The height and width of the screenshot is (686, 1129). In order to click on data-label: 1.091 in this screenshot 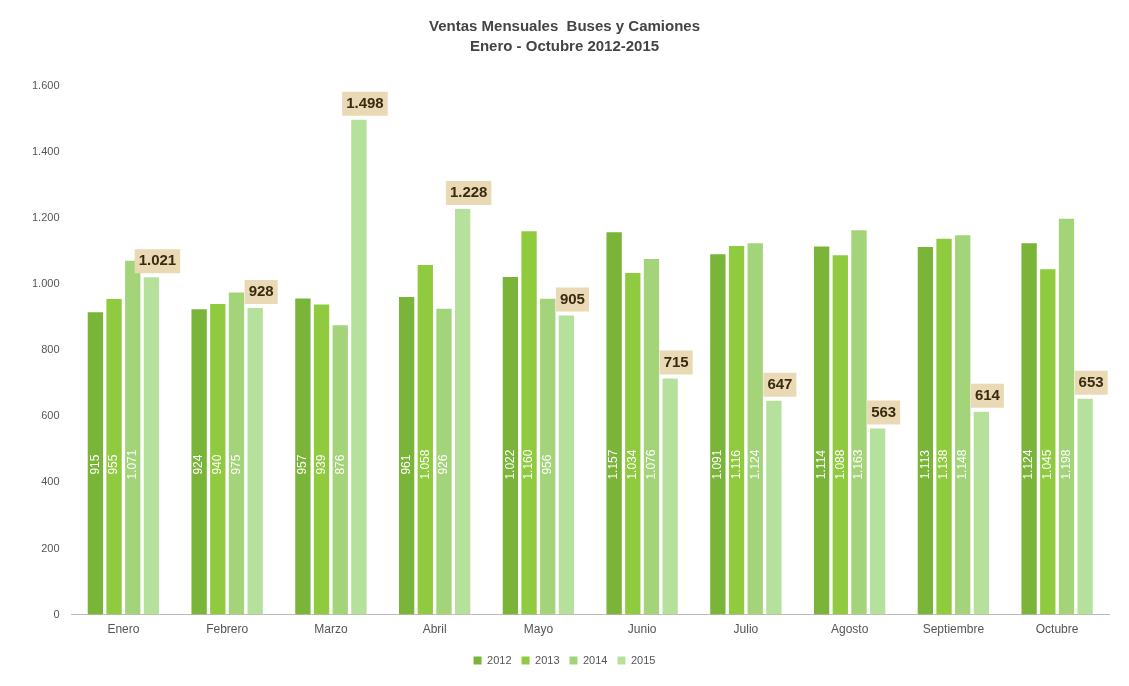, I will do `click(717, 464)`.